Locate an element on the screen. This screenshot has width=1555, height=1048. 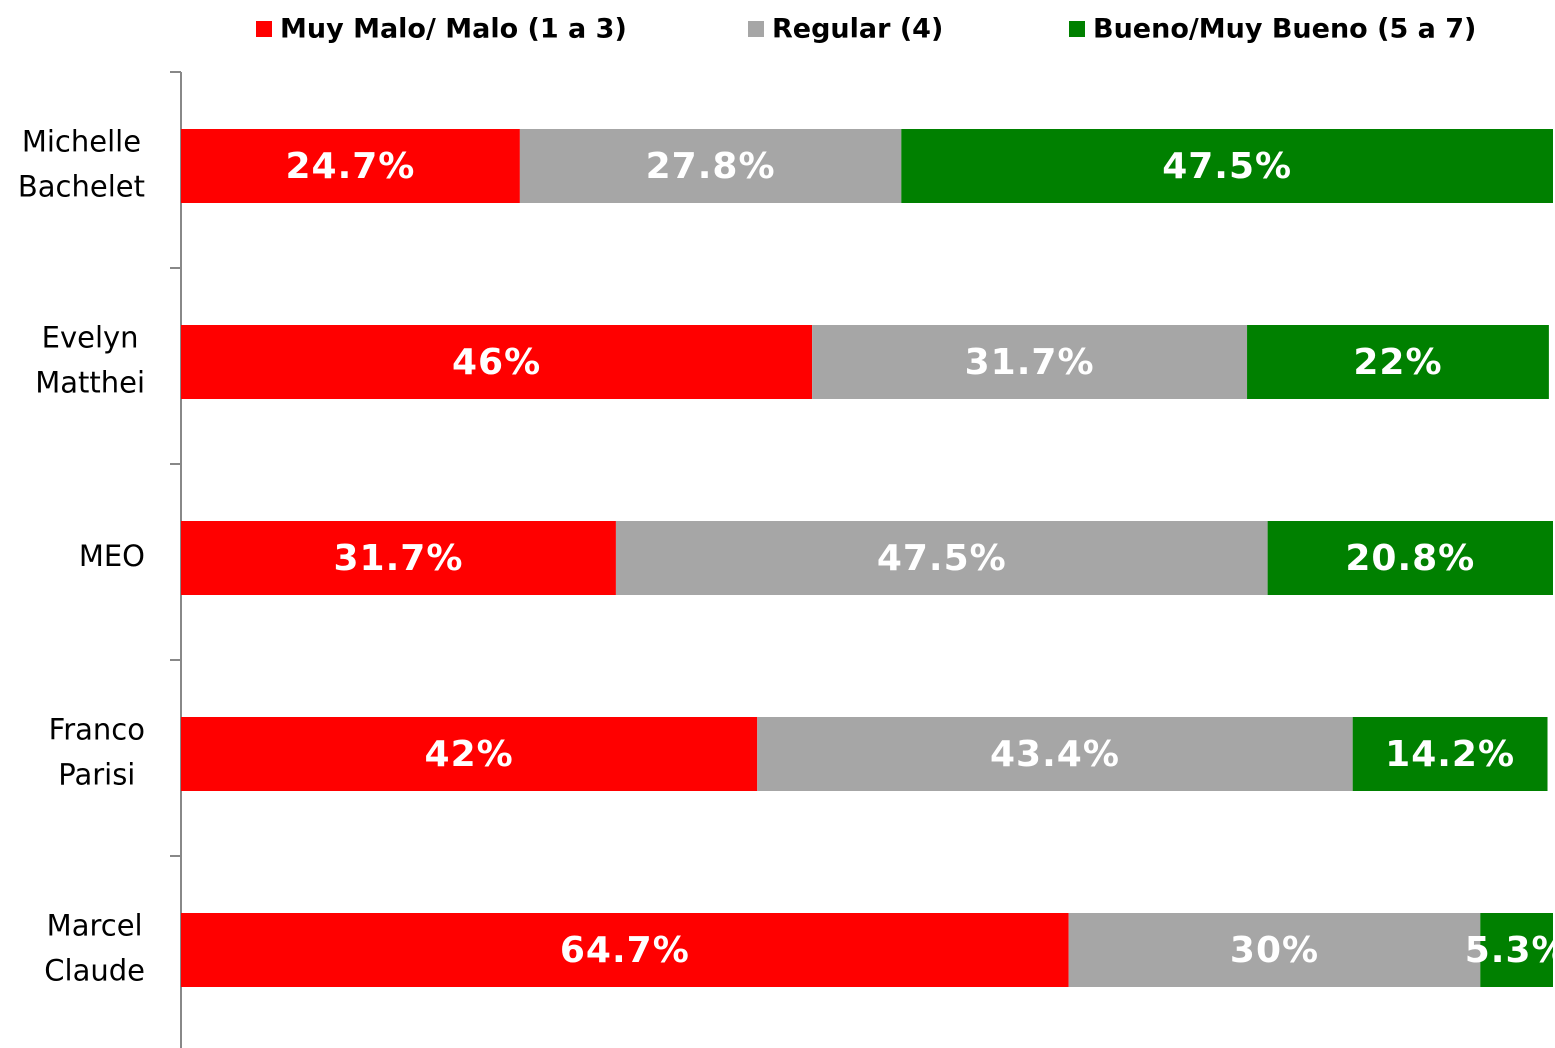
y-tick-label: Evelyn Matthei is located at coordinates (90, 360).